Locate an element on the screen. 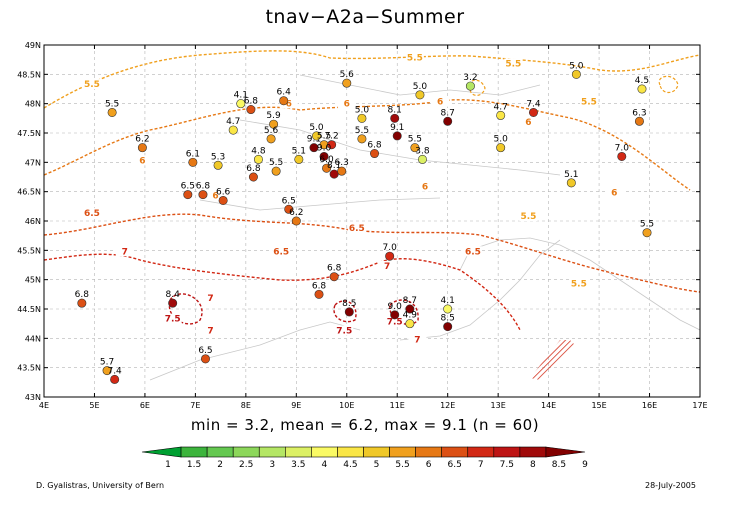  x-tick-label: 12E is located at coordinates (447, 405).